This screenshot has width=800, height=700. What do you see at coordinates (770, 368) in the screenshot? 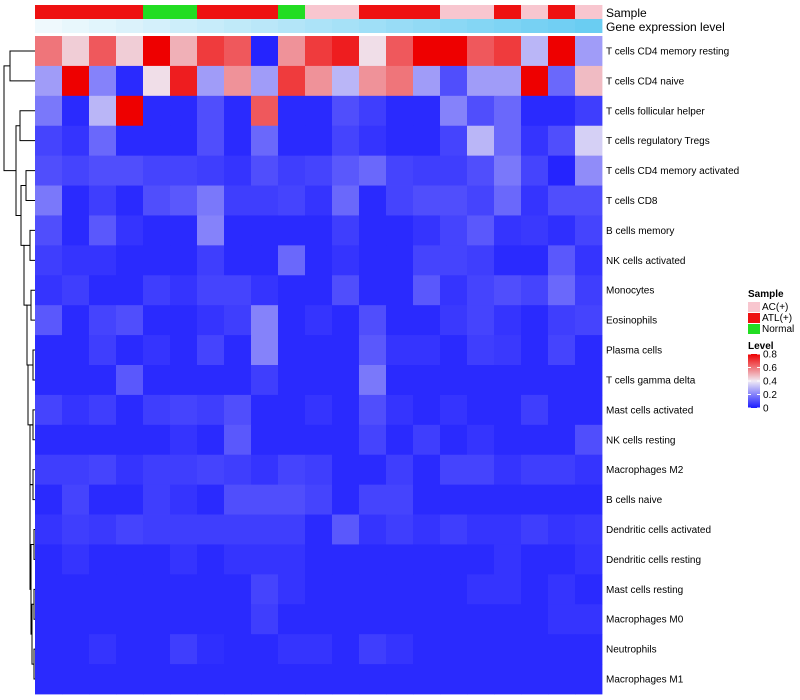
I see `level-tick-label: 0.6` at bounding box center [770, 368].